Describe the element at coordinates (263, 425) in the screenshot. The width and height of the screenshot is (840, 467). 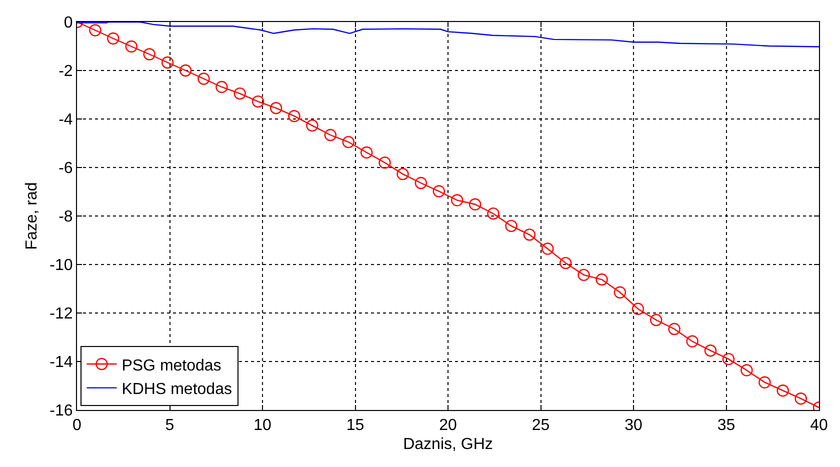
I see `x-tick-label: 10` at that location.